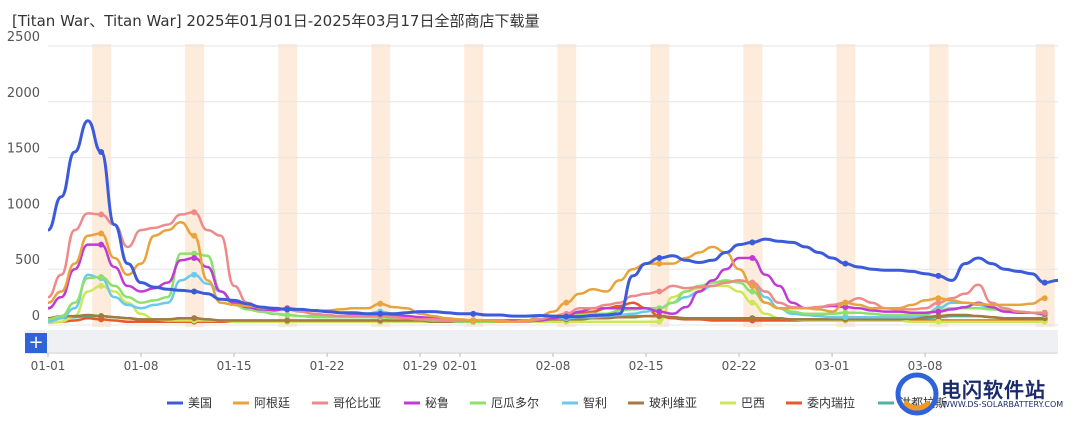 The width and height of the screenshot is (1080, 423). Describe the element at coordinates (261, 403) in the screenshot. I see `legend-item-1: 阿根廷` at that location.